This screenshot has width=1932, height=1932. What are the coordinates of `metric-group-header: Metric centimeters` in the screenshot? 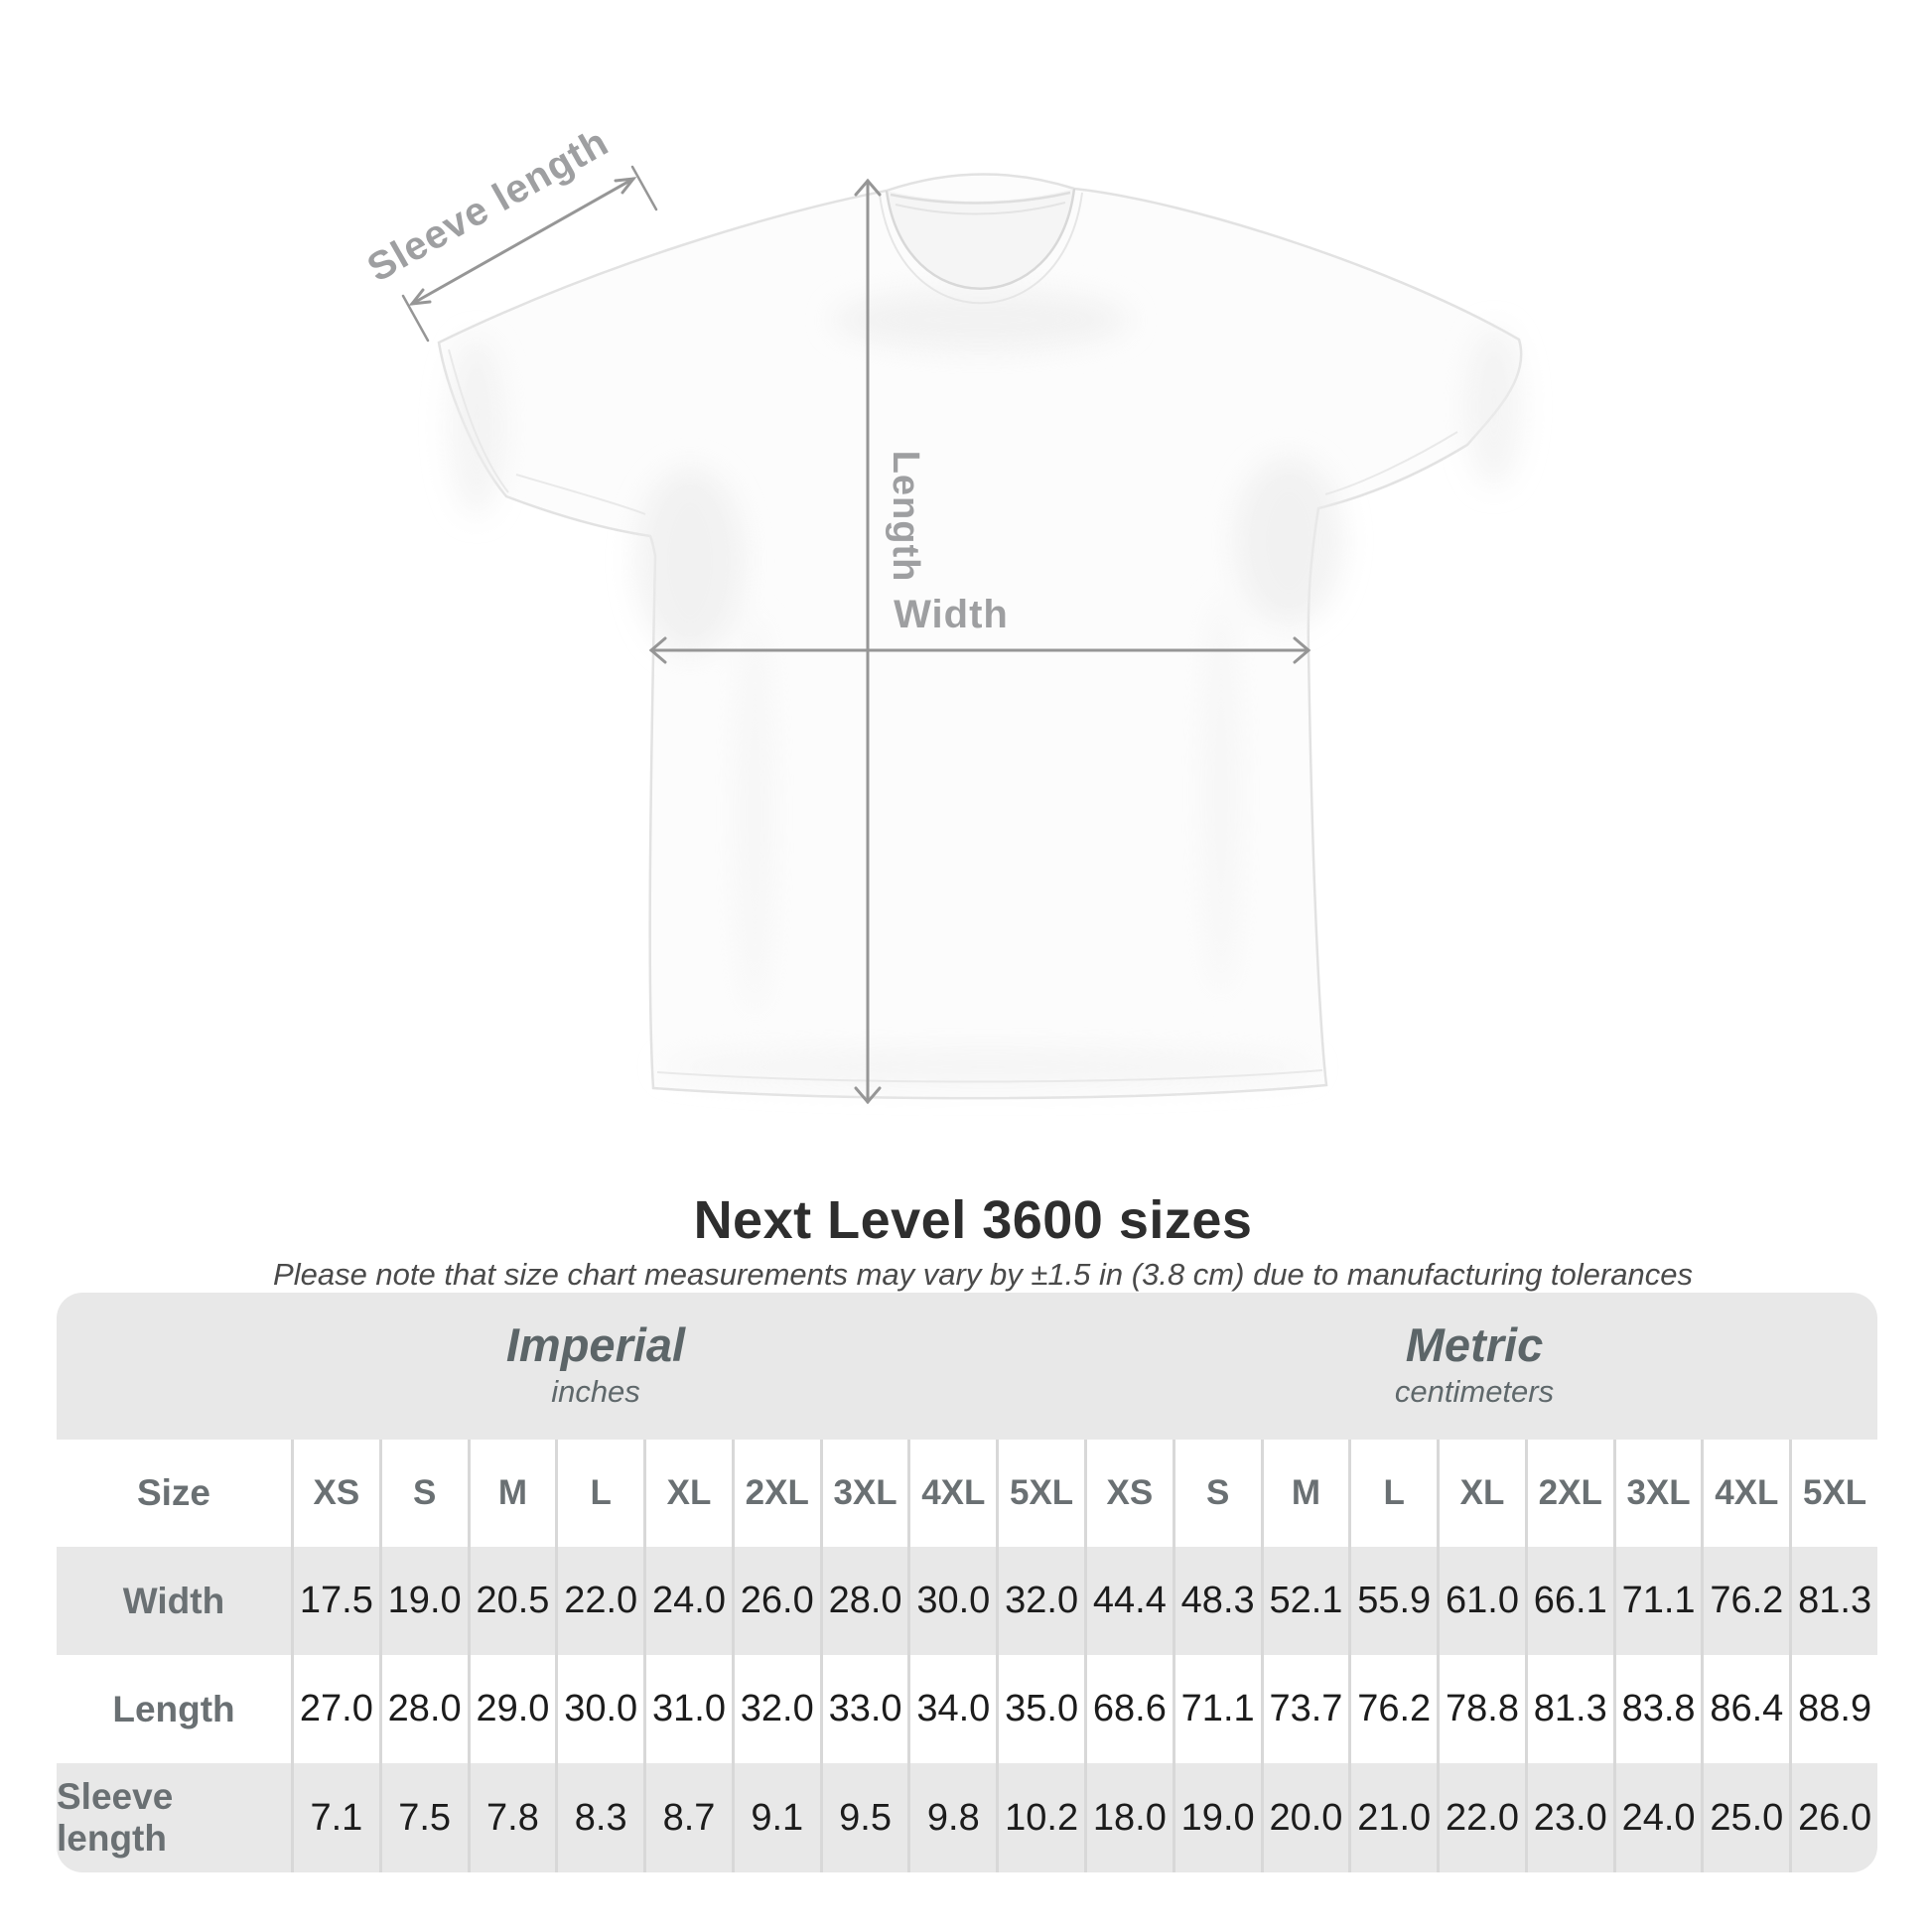 It's located at (1475, 1353).